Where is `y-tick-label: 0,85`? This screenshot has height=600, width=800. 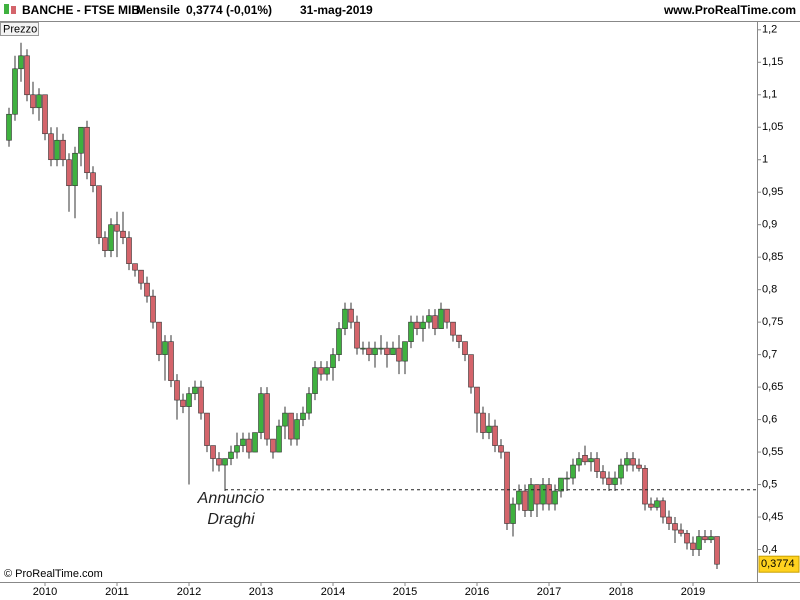
y-tick-label: 0,85 is located at coordinates (772, 257).